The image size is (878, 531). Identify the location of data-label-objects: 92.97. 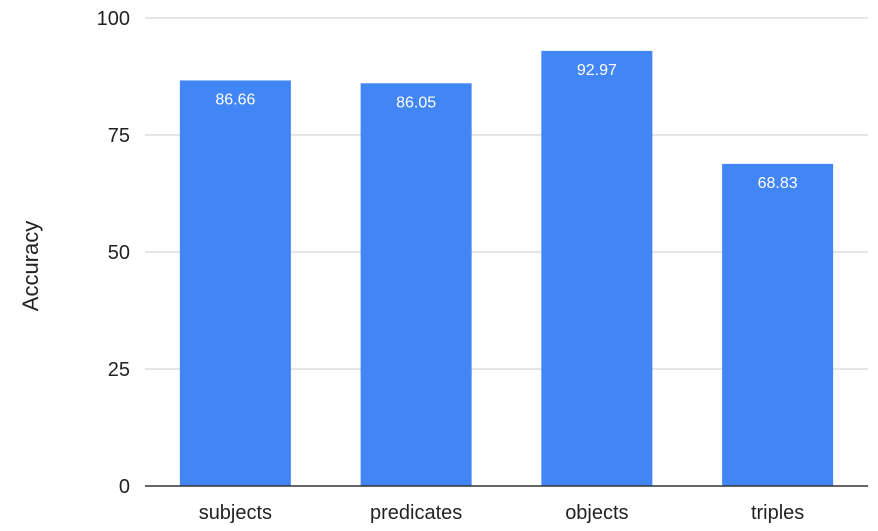
(597, 70).